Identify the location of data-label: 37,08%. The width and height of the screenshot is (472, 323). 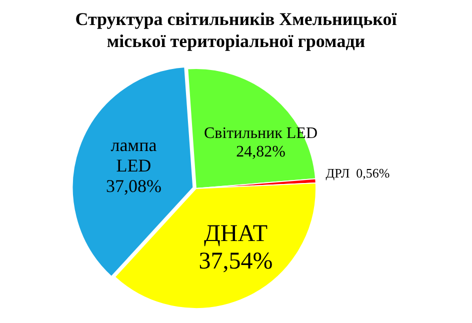
(134, 186).